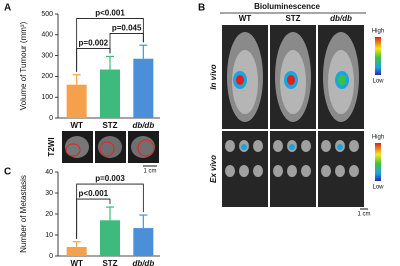  Describe the element at coordinates (7, 8) in the screenshot. I see `panel-label: A` at that location.